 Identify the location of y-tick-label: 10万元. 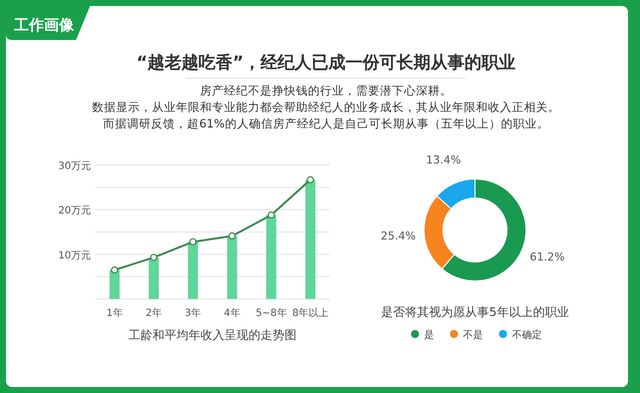
(74, 256).